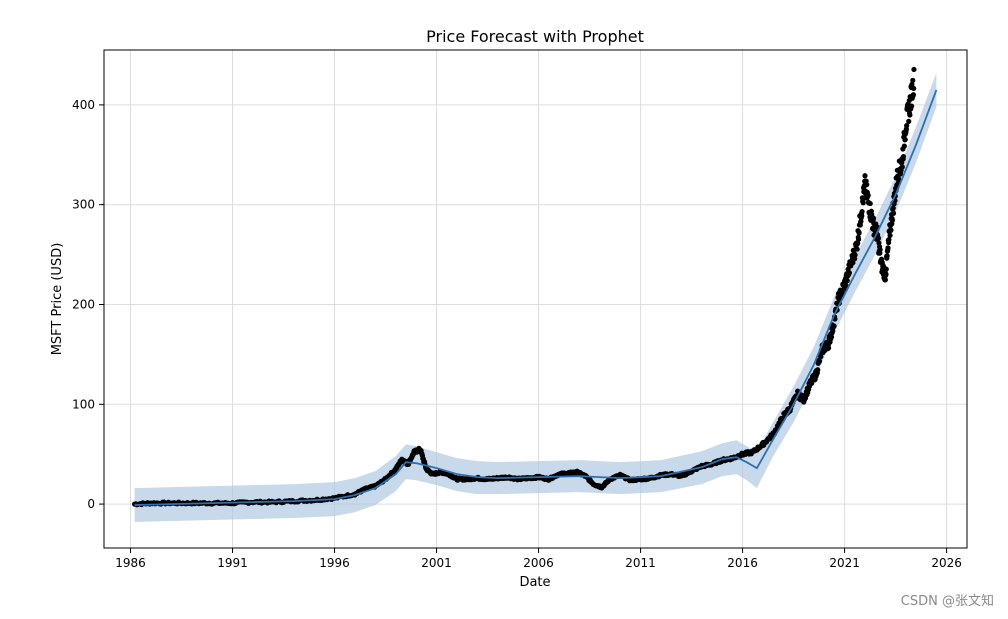 This screenshot has height=619, width=1008. What do you see at coordinates (91, 504) in the screenshot?
I see `y-tick-label: 0` at bounding box center [91, 504].